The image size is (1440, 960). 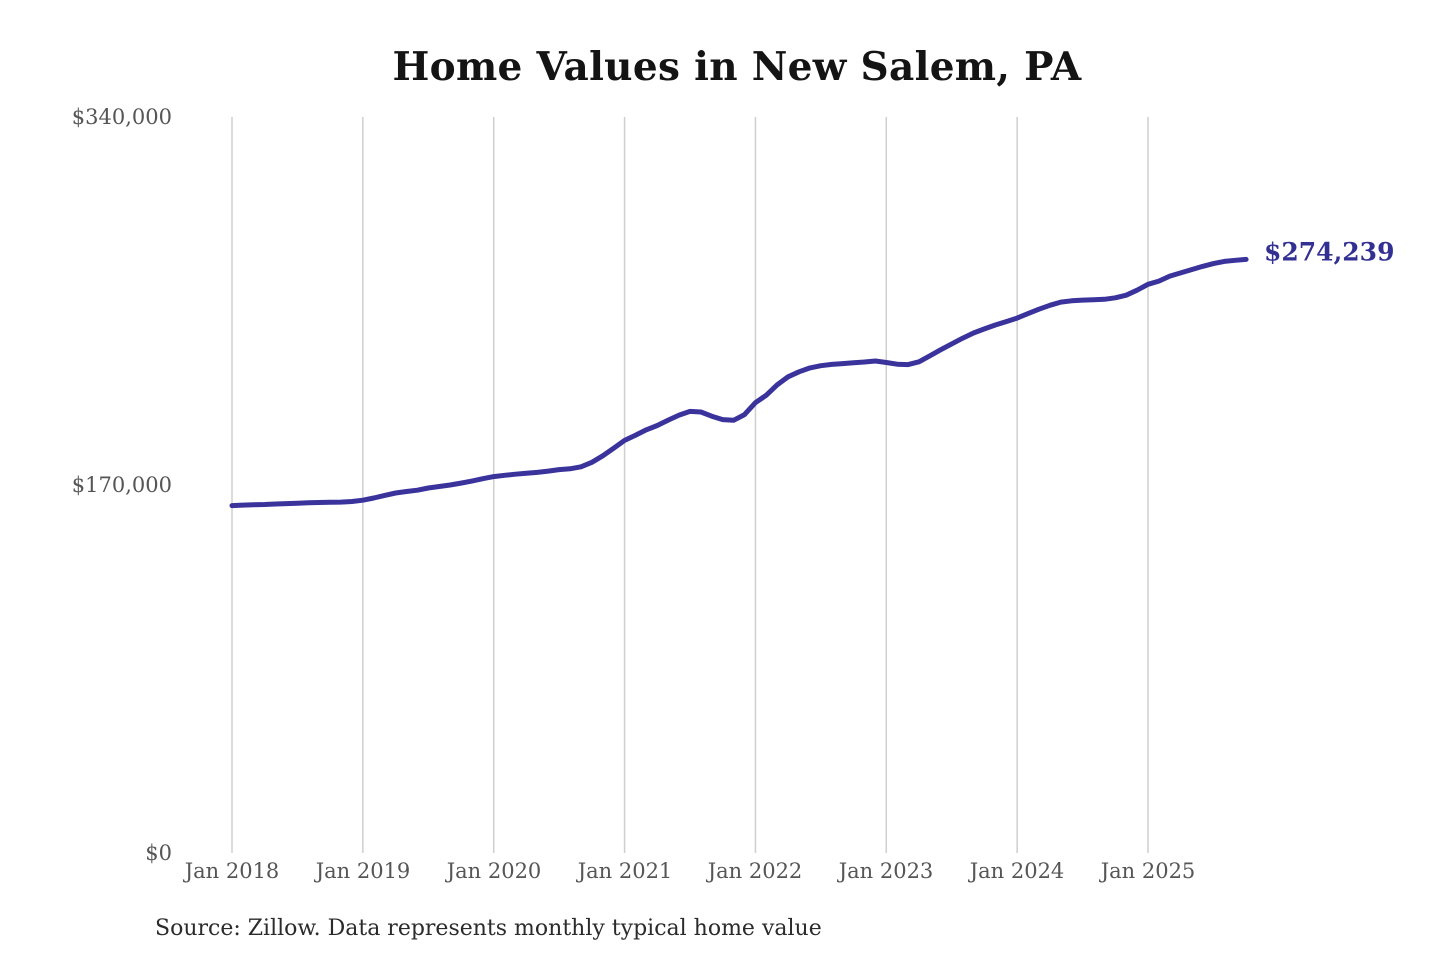 What do you see at coordinates (886, 871) in the screenshot?
I see `x-axis-tick-jan-2023: Jan 2023` at bounding box center [886, 871].